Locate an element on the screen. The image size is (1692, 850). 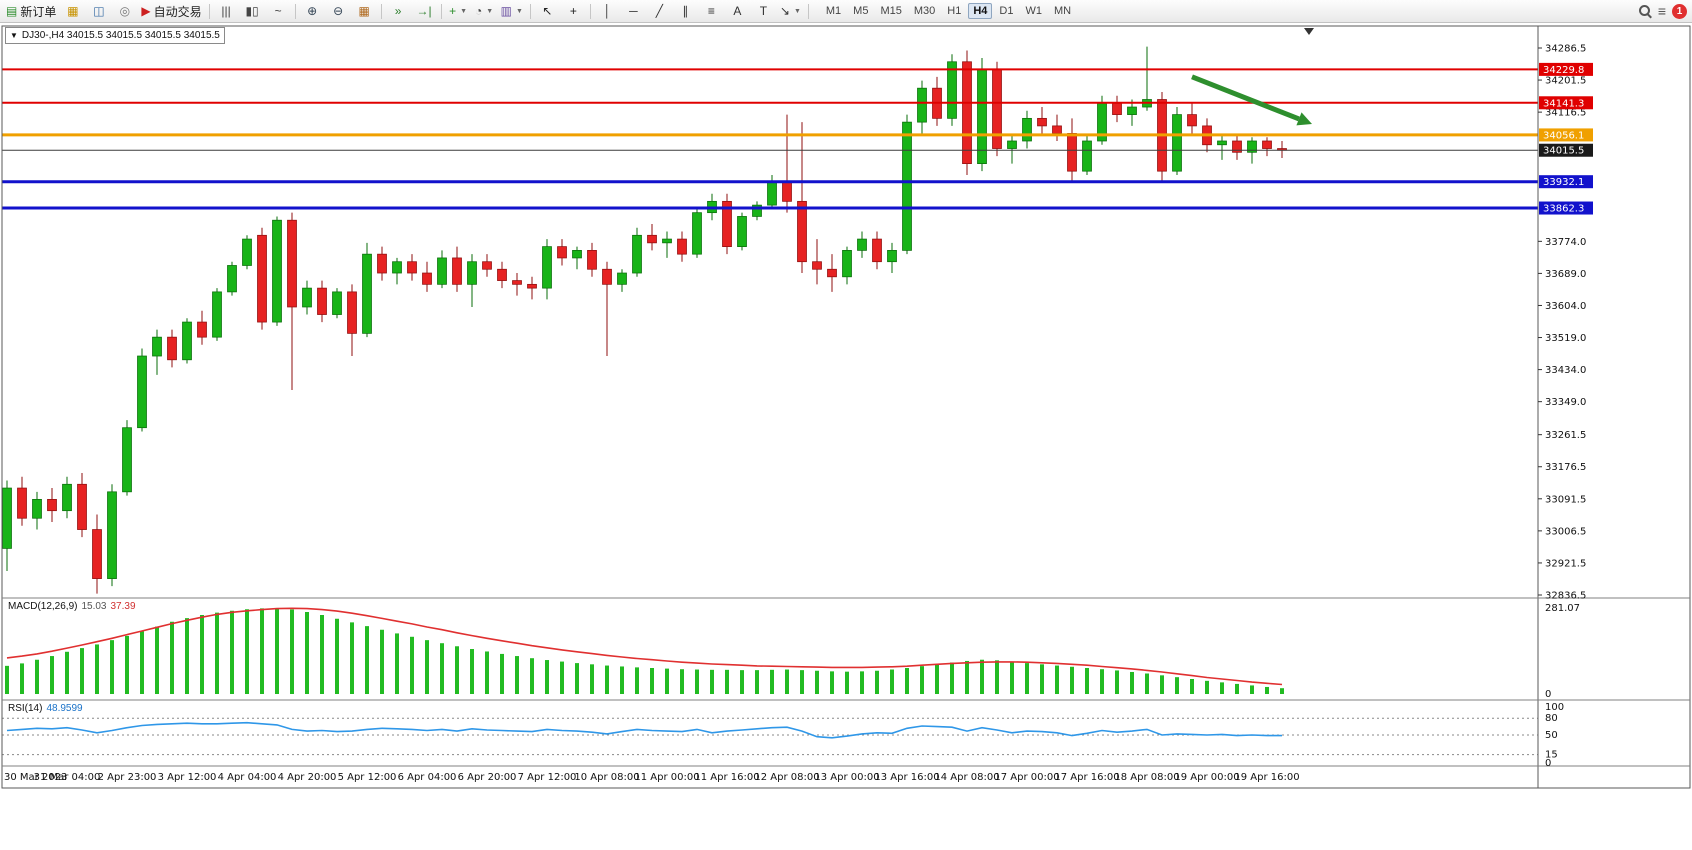
crosshair-button: + is located at coordinates (573, 11).